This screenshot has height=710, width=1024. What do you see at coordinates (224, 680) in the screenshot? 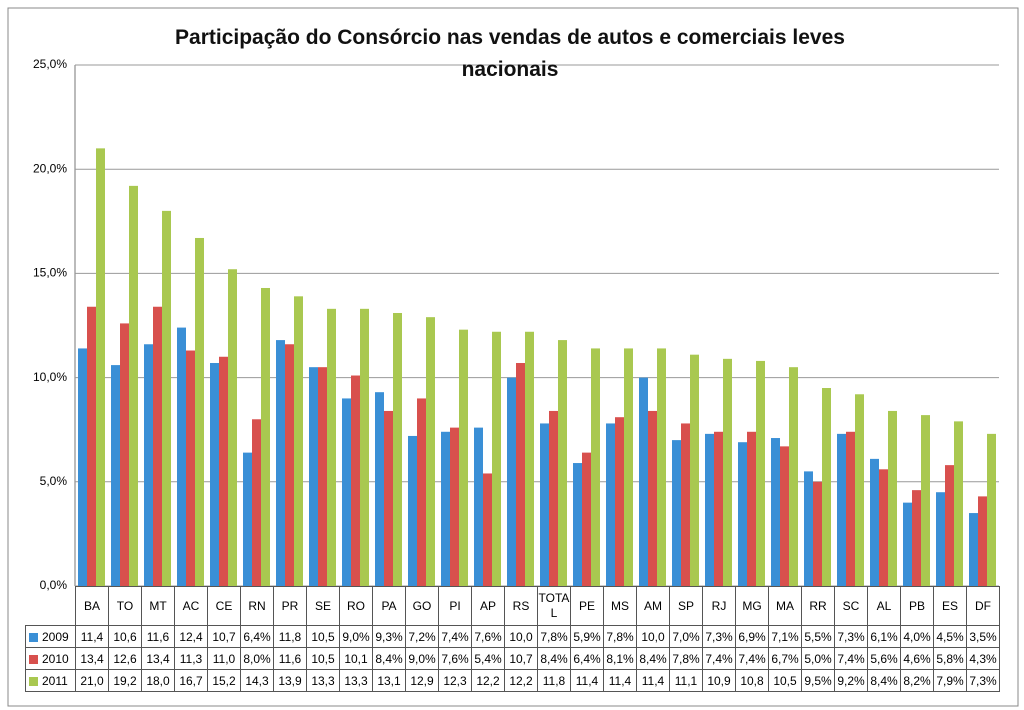
I see `table-cell: 15,2` at bounding box center [224, 680].